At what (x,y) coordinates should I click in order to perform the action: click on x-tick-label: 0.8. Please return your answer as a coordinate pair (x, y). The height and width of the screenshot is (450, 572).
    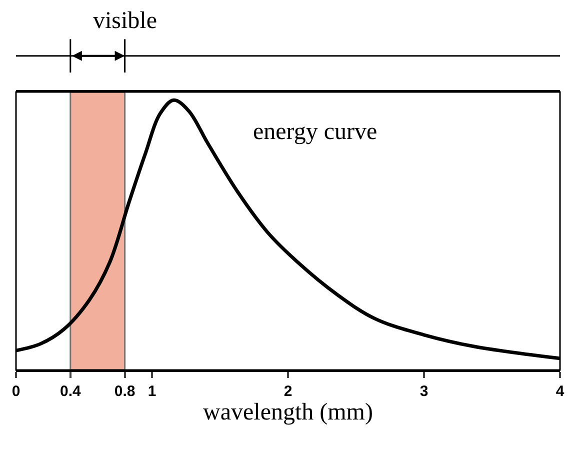
    Looking at the image, I should click on (125, 391).